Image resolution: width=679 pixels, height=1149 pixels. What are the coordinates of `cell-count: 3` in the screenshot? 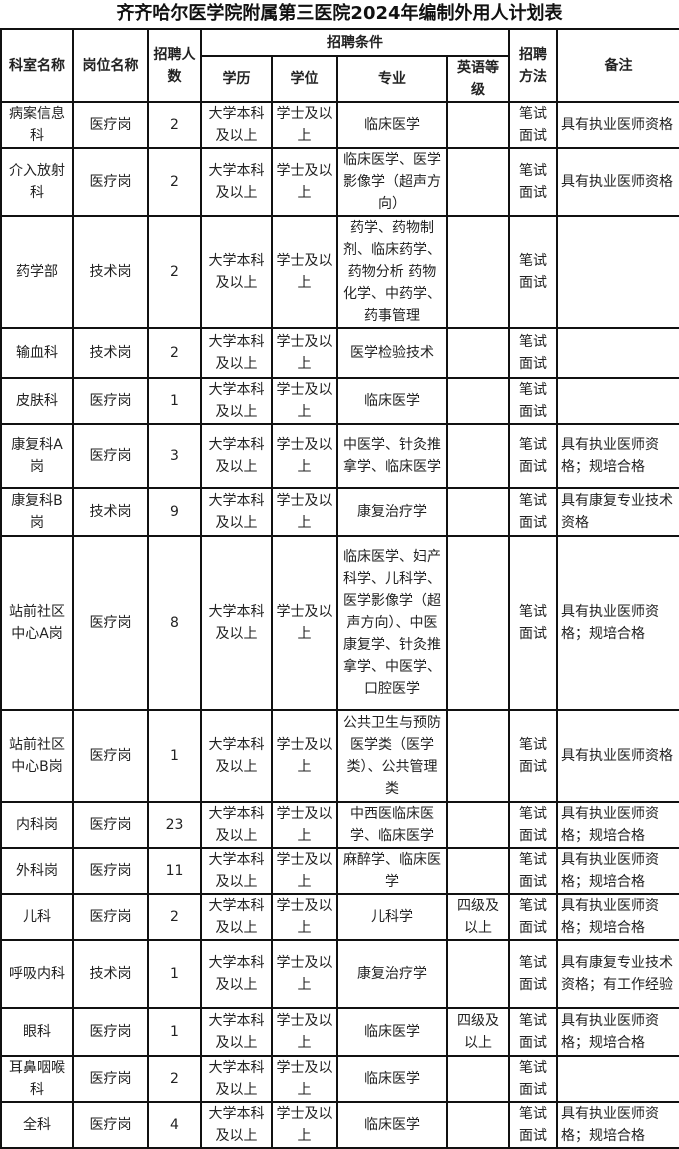 It's located at (174, 456).